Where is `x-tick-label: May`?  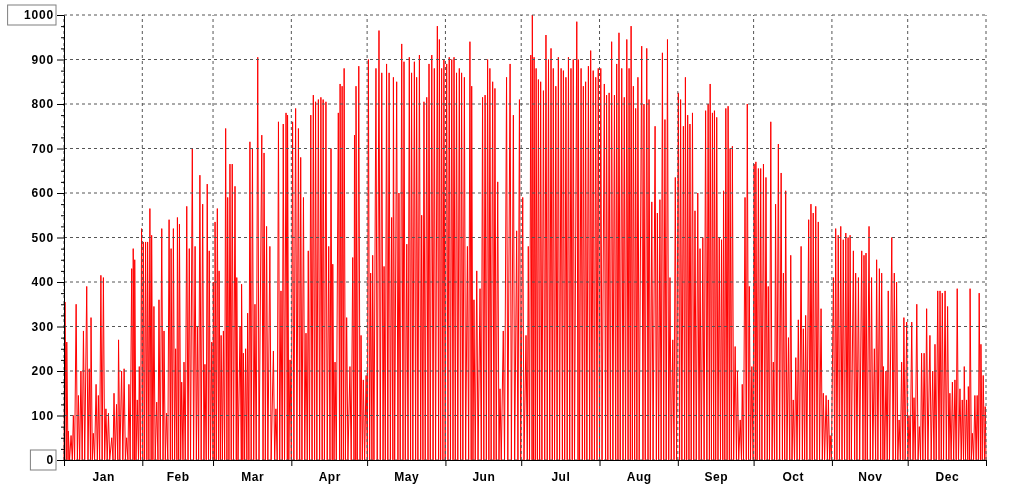 x-tick-label: May is located at coordinates (407, 476).